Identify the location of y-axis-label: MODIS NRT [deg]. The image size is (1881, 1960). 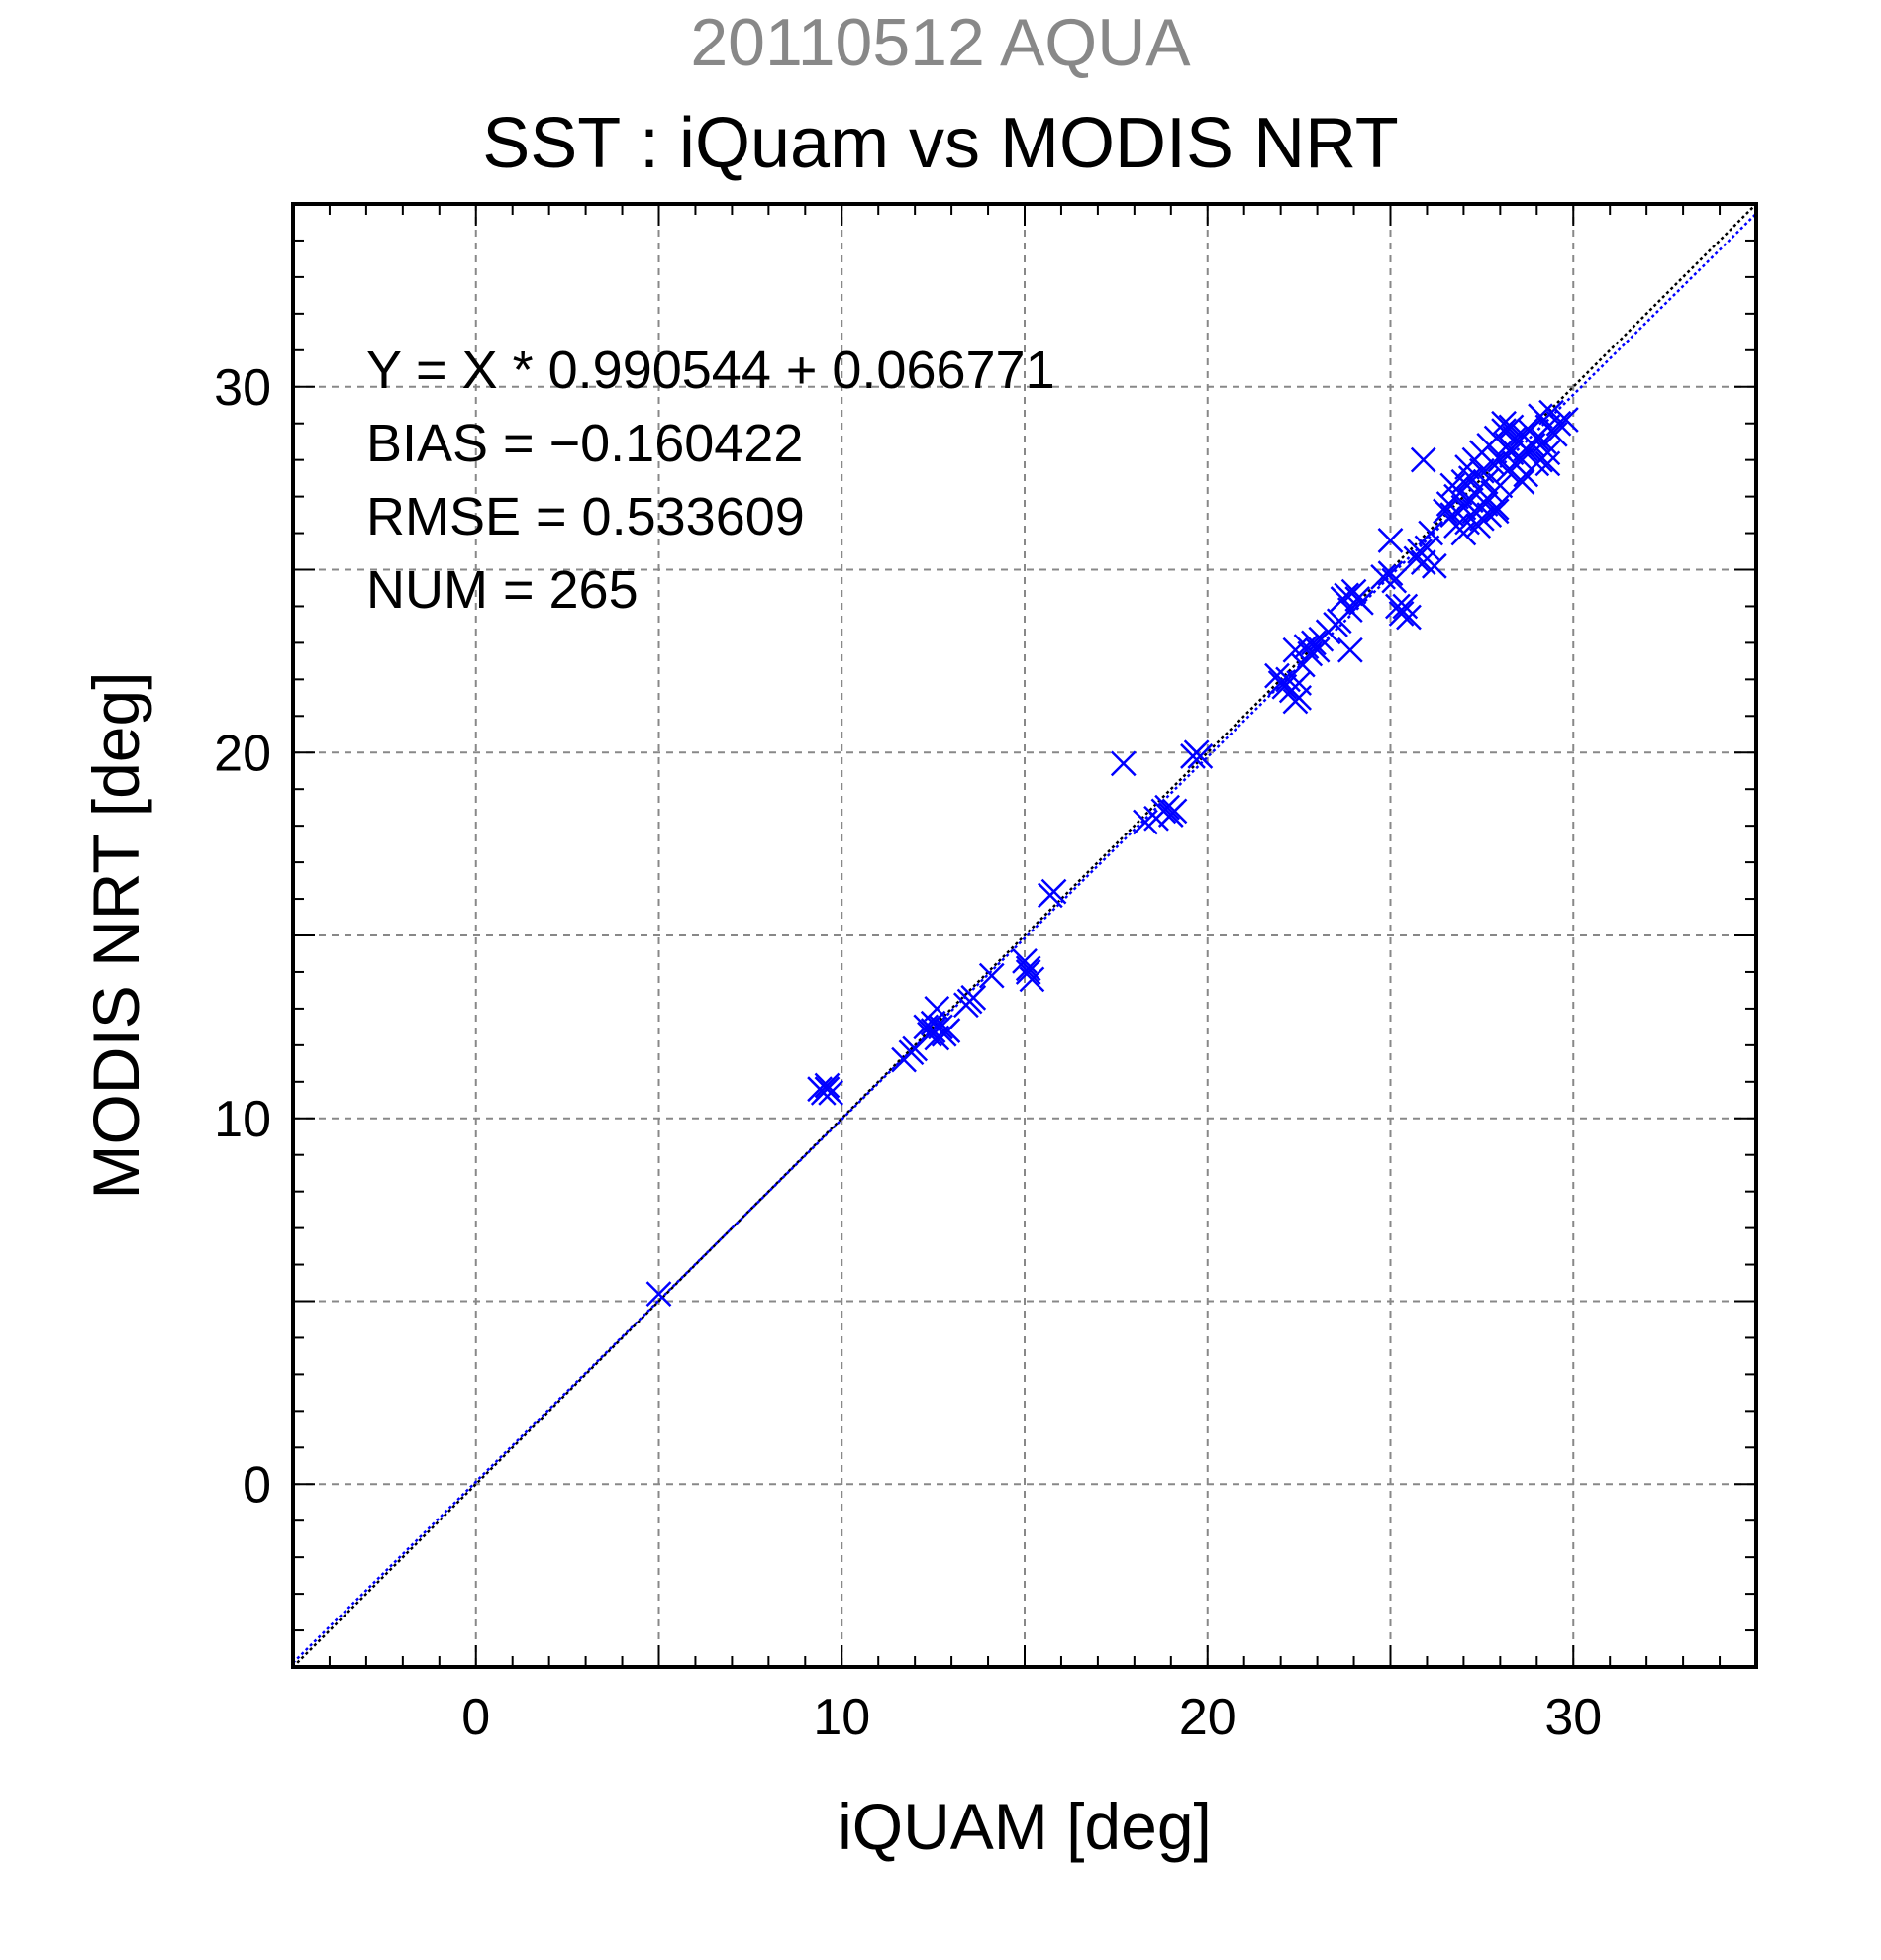
(115, 935).